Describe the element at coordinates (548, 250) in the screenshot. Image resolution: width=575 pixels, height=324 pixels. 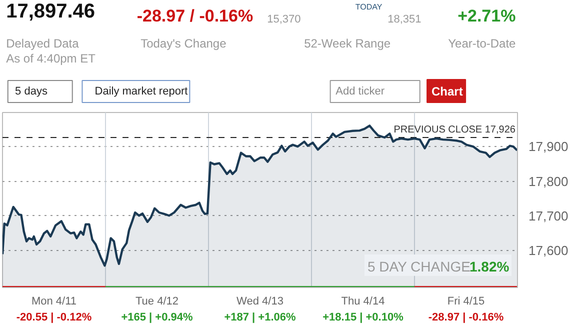
I see `y-tick-label: 17,600` at that location.